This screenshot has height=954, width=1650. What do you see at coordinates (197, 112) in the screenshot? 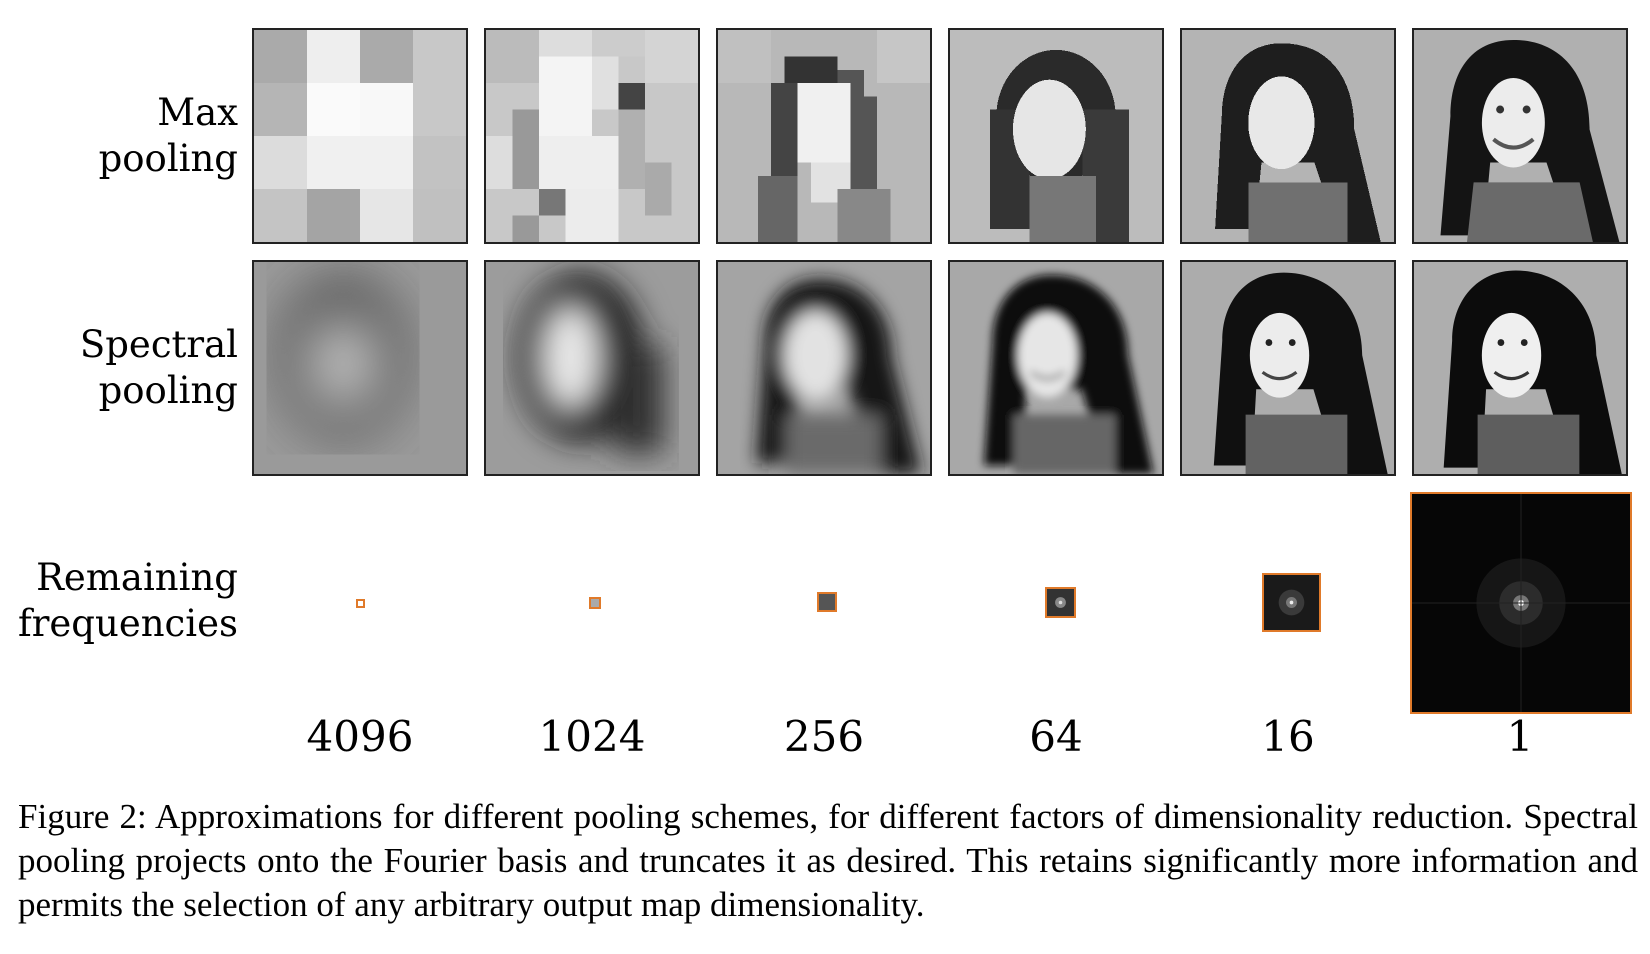
I see `row-label-line: Max` at bounding box center [197, 112].